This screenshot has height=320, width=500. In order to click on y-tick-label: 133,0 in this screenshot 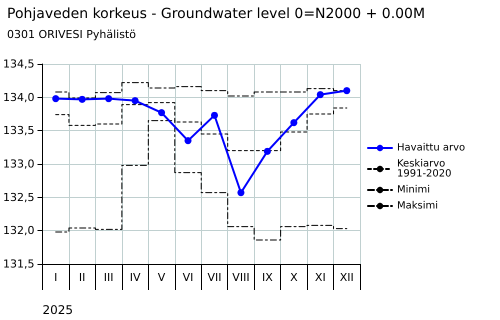, I will do `click(18, 164)`.